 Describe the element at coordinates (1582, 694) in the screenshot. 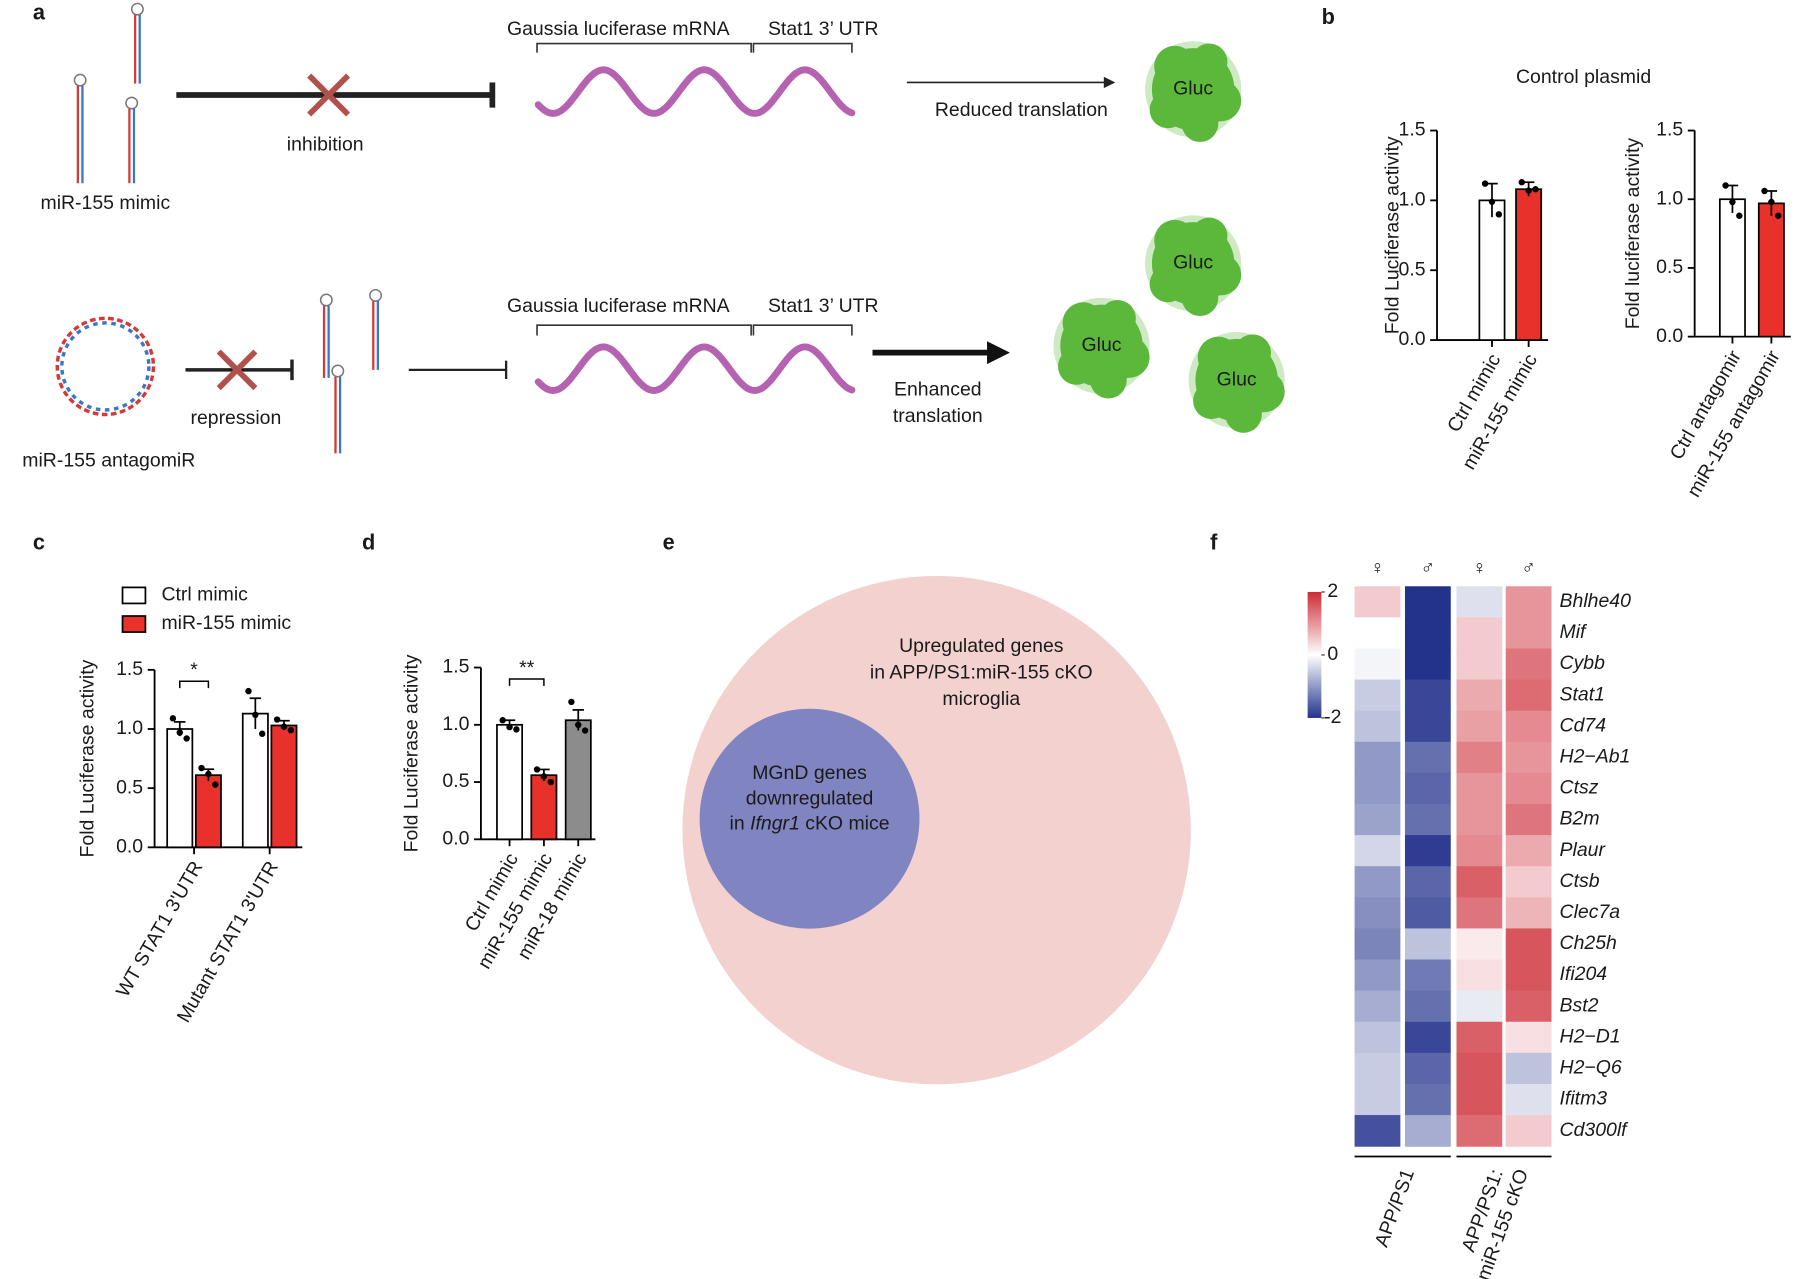

I see `row-label: Stat1` at that location.